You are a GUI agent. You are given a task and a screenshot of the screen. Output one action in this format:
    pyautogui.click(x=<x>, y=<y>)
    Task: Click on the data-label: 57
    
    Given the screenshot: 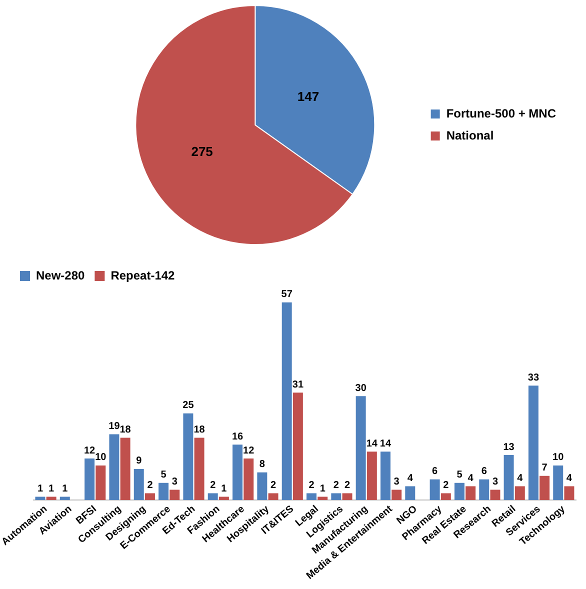 What is the action you would take?
    pyautogui.click(x=287, y=294)
    